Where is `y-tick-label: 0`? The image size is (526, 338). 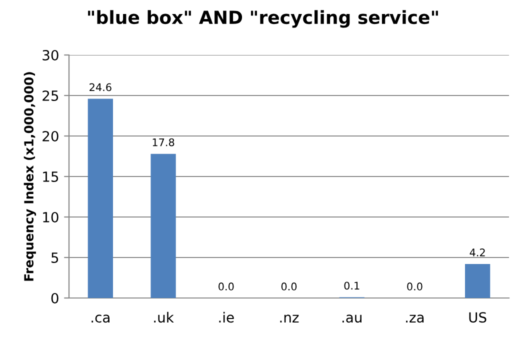 y-tick-label: 0 is located at coordinates (54, 298).